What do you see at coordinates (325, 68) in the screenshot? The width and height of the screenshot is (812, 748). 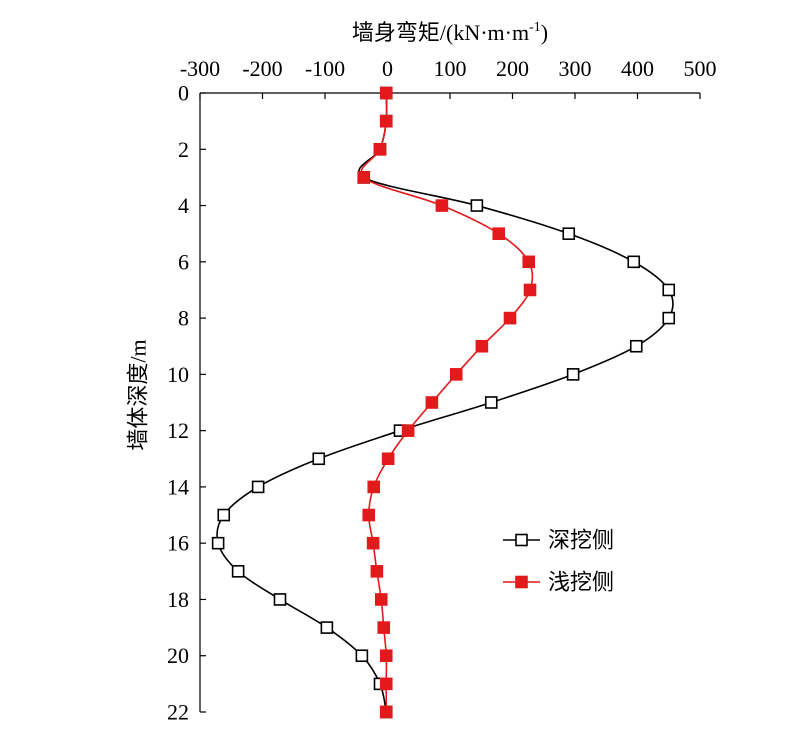 I see `x-tick-label: -100` at bounding box center [325, 68].